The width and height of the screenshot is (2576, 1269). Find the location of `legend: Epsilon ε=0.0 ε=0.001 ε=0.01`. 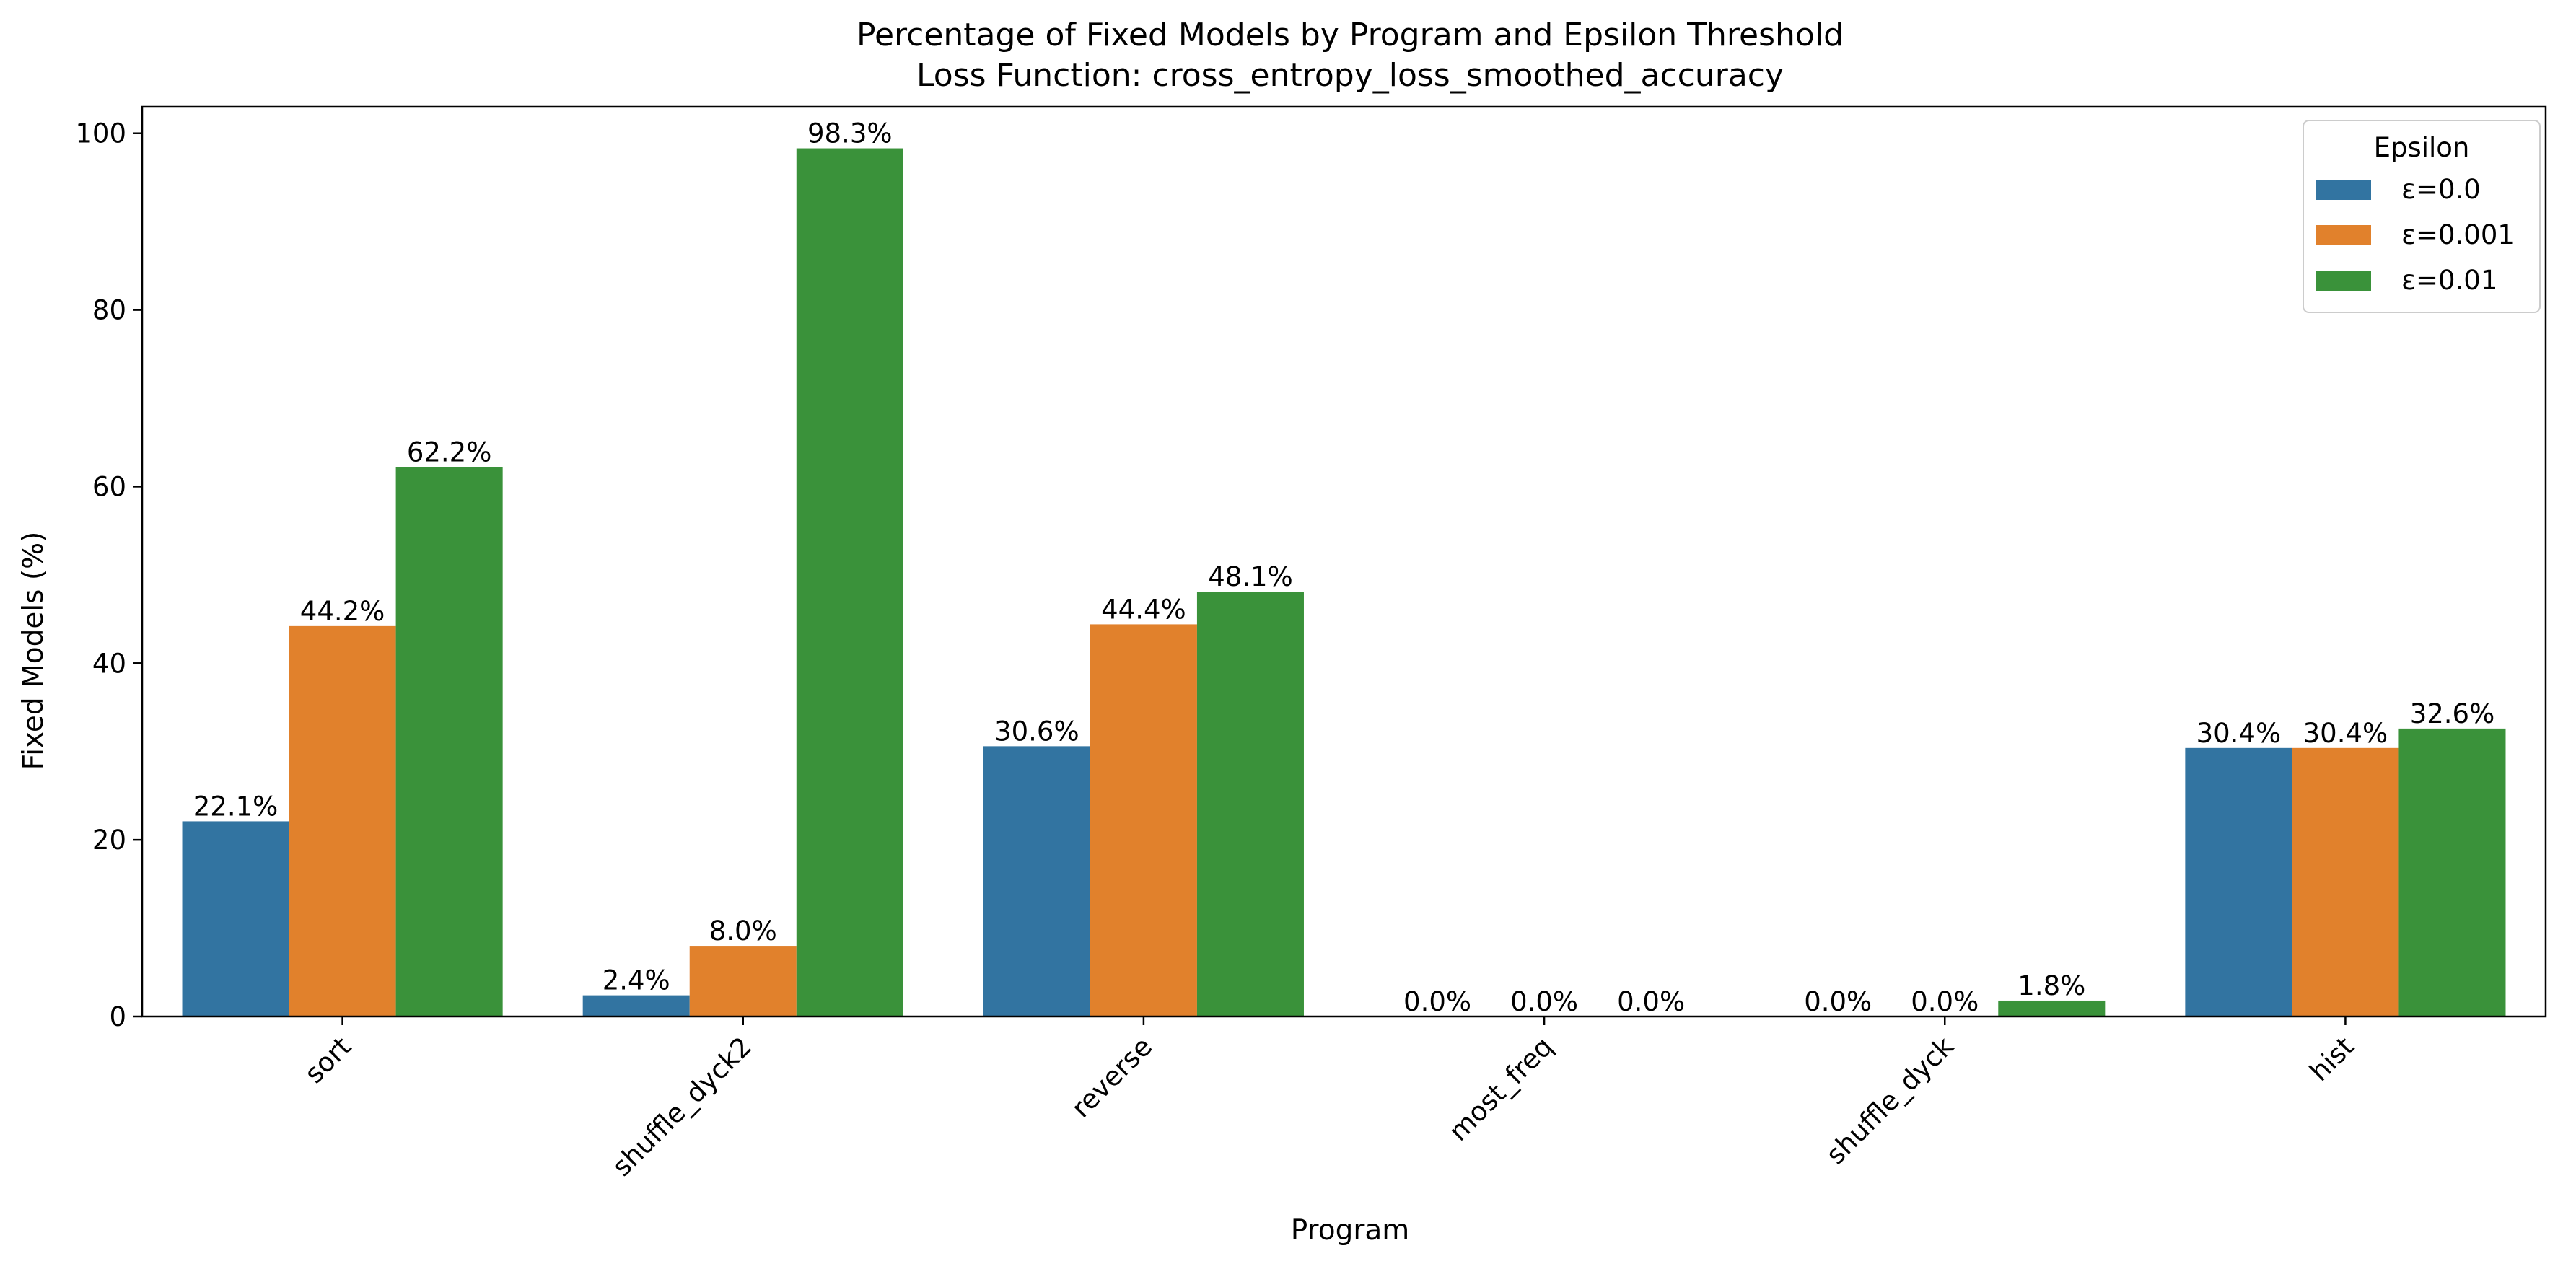

legend: Epsilon ε=0.0 ε=0.001 ε=0.01 is located at coordinates (2422, 216).